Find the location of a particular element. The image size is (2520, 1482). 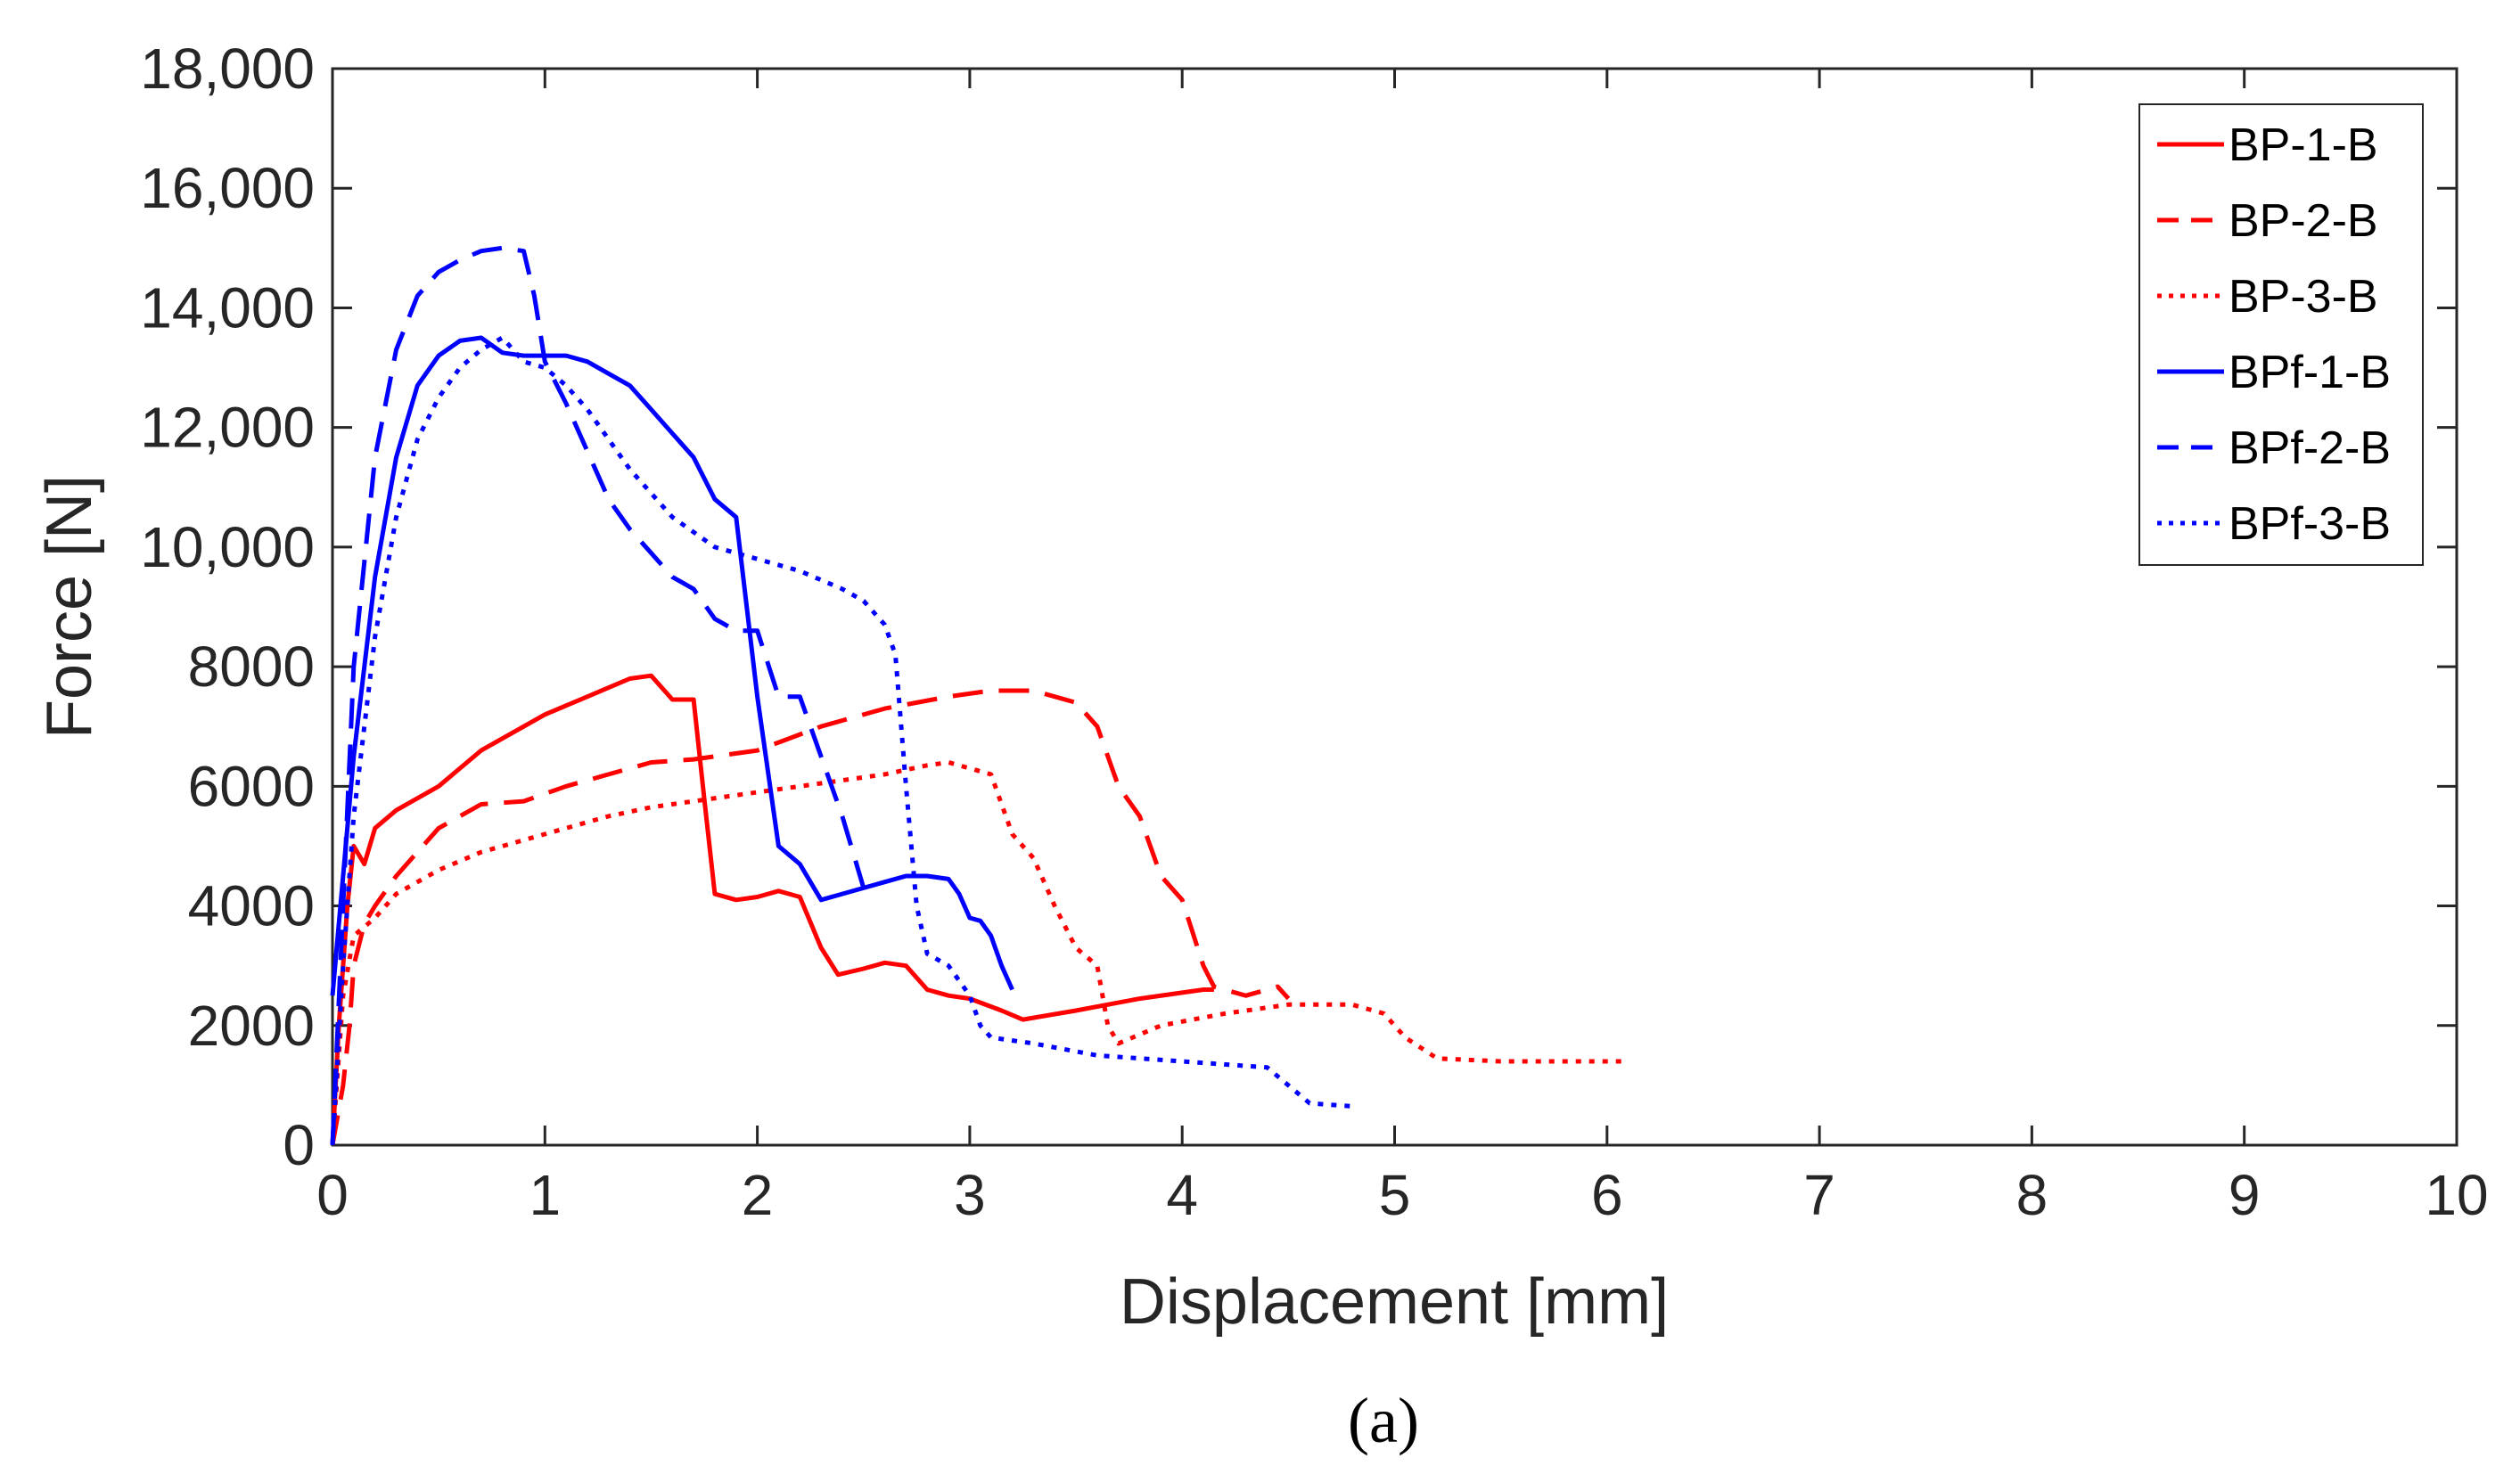

x-tick-label: 8 is located at coordinates (2032, 1195).